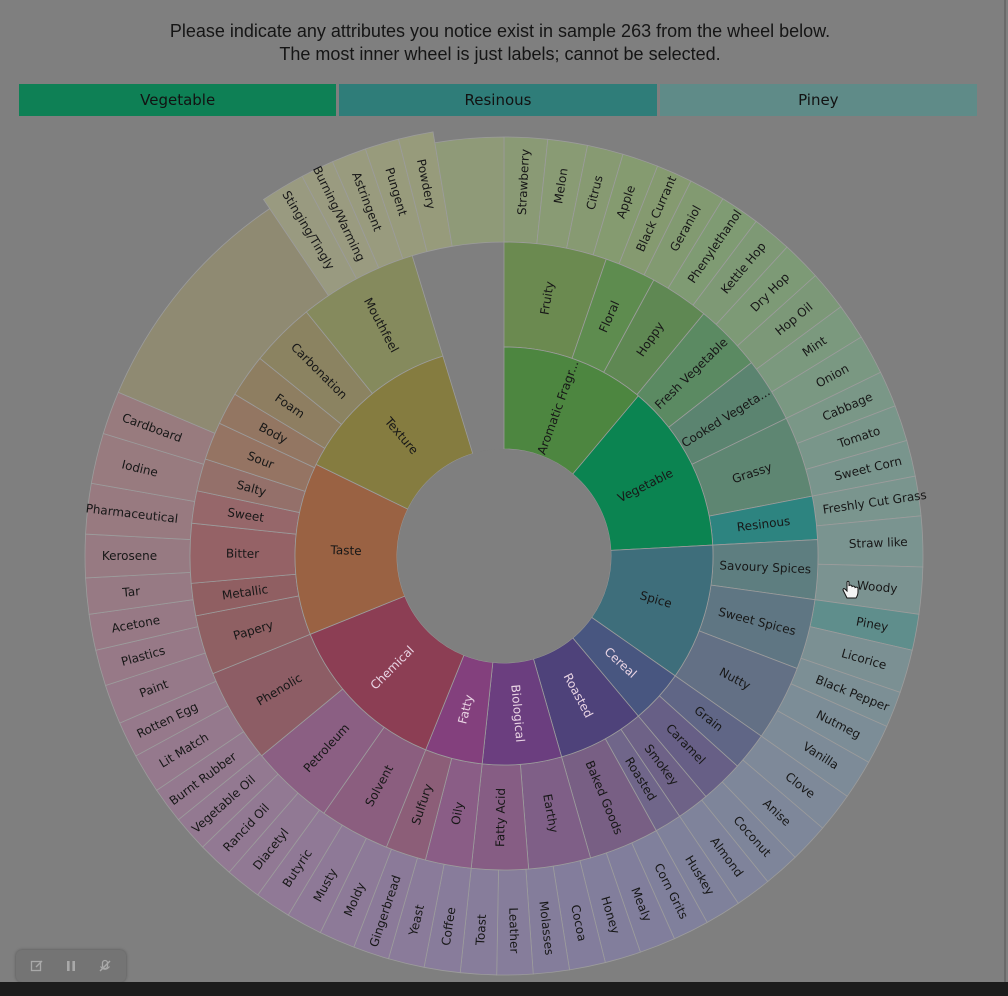 This screenshot has height=996, width=1008. What do you see at coordinates (550, 813) in the screenshot?
I see `label-earthy-middle: Earthy` at bounding box center [550, 813].